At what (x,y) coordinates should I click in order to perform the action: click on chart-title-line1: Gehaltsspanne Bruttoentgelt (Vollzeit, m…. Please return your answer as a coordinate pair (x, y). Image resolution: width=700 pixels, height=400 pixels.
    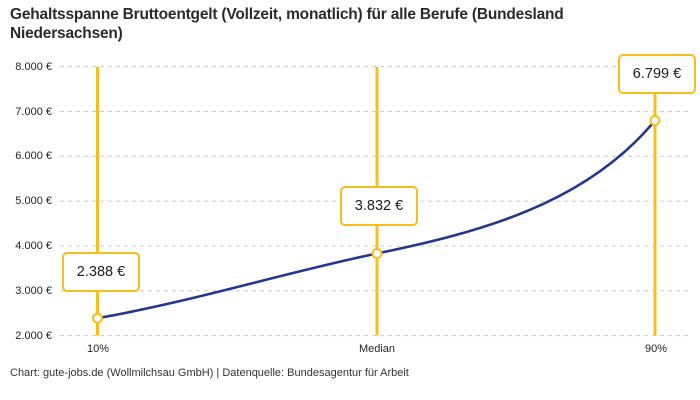
    Looking at the image, I should click on (287, 14).